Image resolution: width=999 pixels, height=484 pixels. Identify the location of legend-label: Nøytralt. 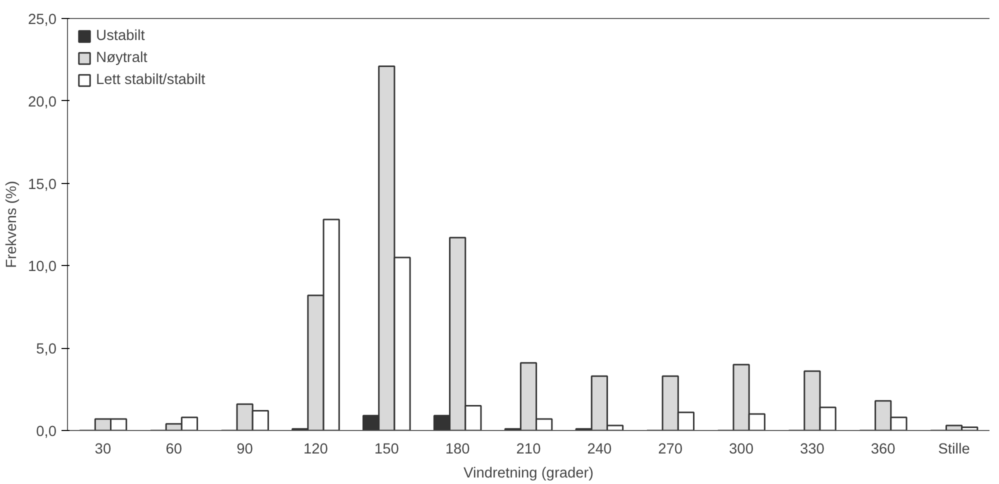
(122, 58).